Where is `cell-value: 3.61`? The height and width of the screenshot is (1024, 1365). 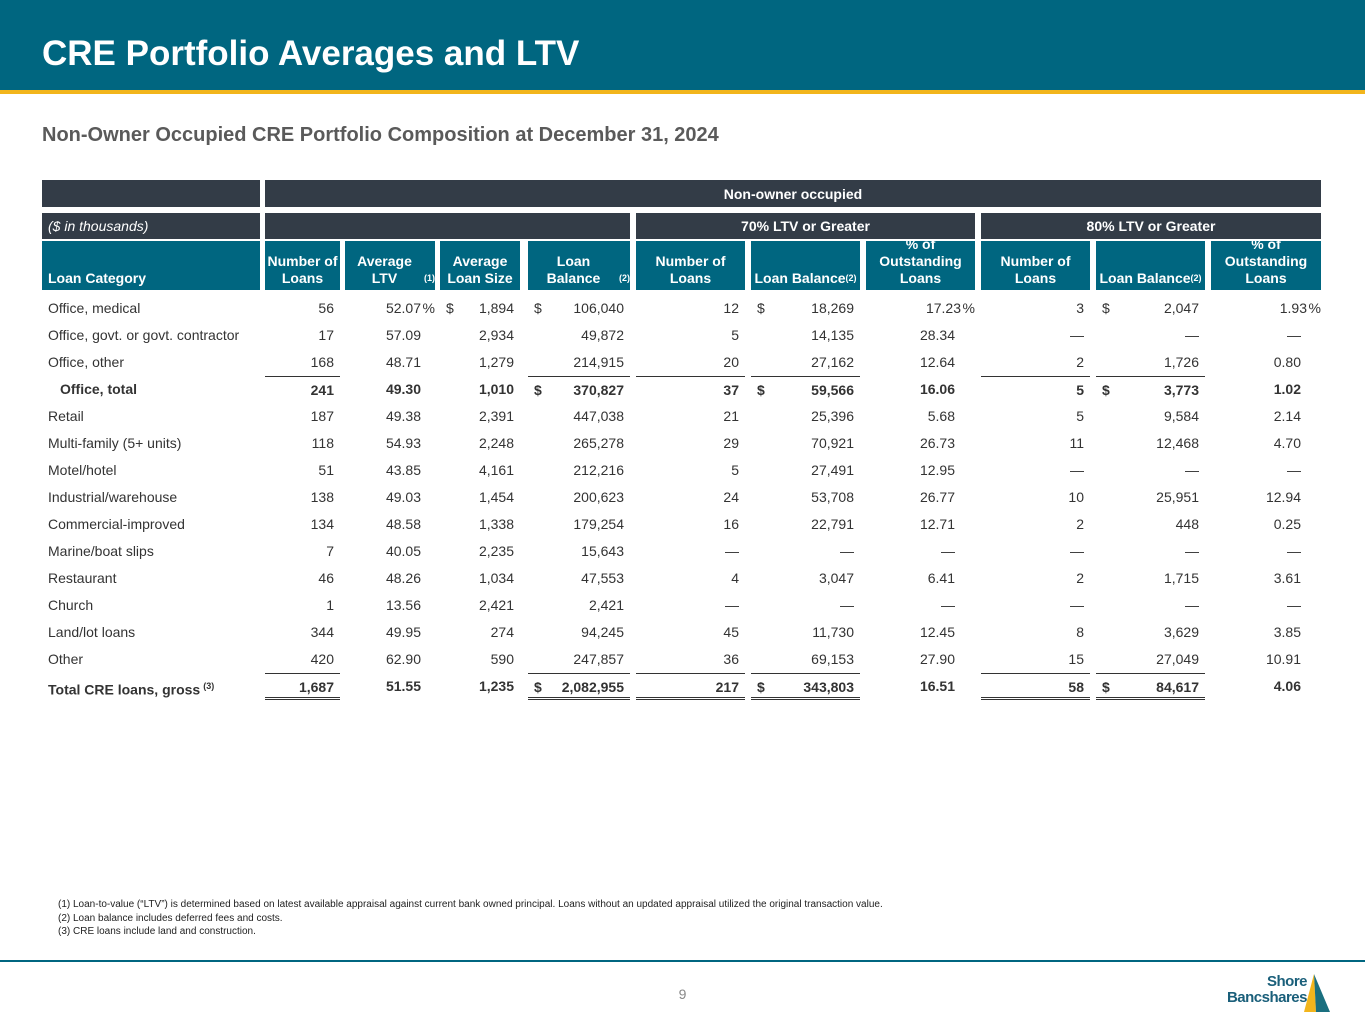 cell-value: 3.61 is located at coordinates (1287, 578).